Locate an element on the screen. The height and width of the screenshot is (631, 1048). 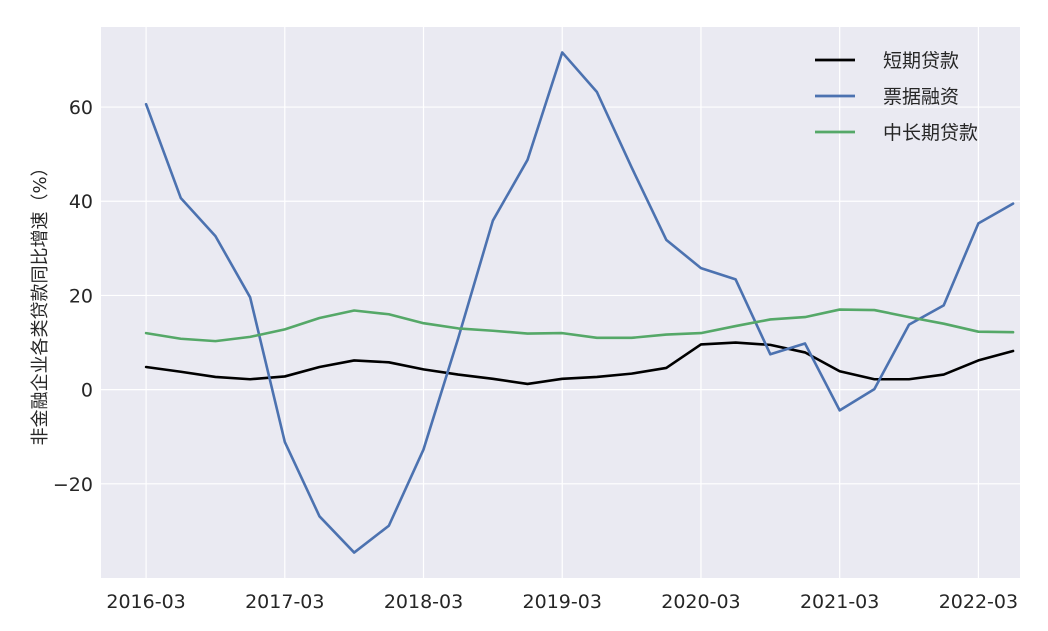
x-tick-label: 2019-03 is located at coordinates (562, 602).